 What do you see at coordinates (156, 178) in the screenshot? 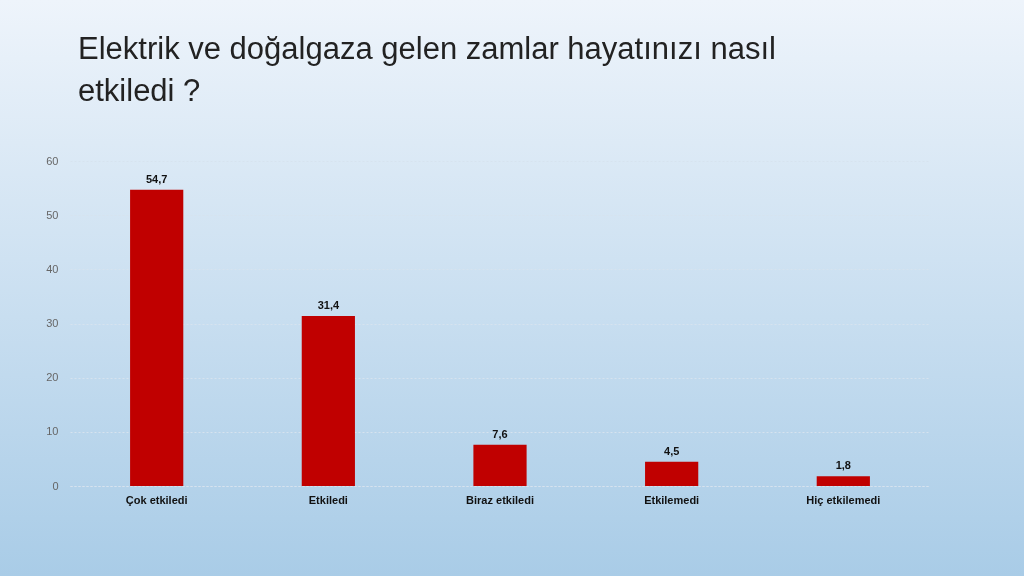
I see `data-label: 54,7` at bounding box center [156, 178].